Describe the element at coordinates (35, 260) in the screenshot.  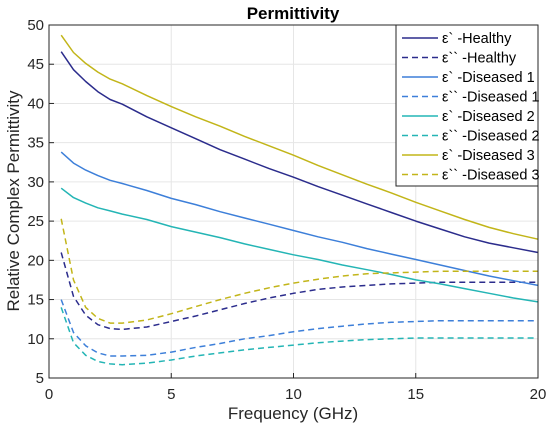
I see `y-tick-label: 20` at that location.